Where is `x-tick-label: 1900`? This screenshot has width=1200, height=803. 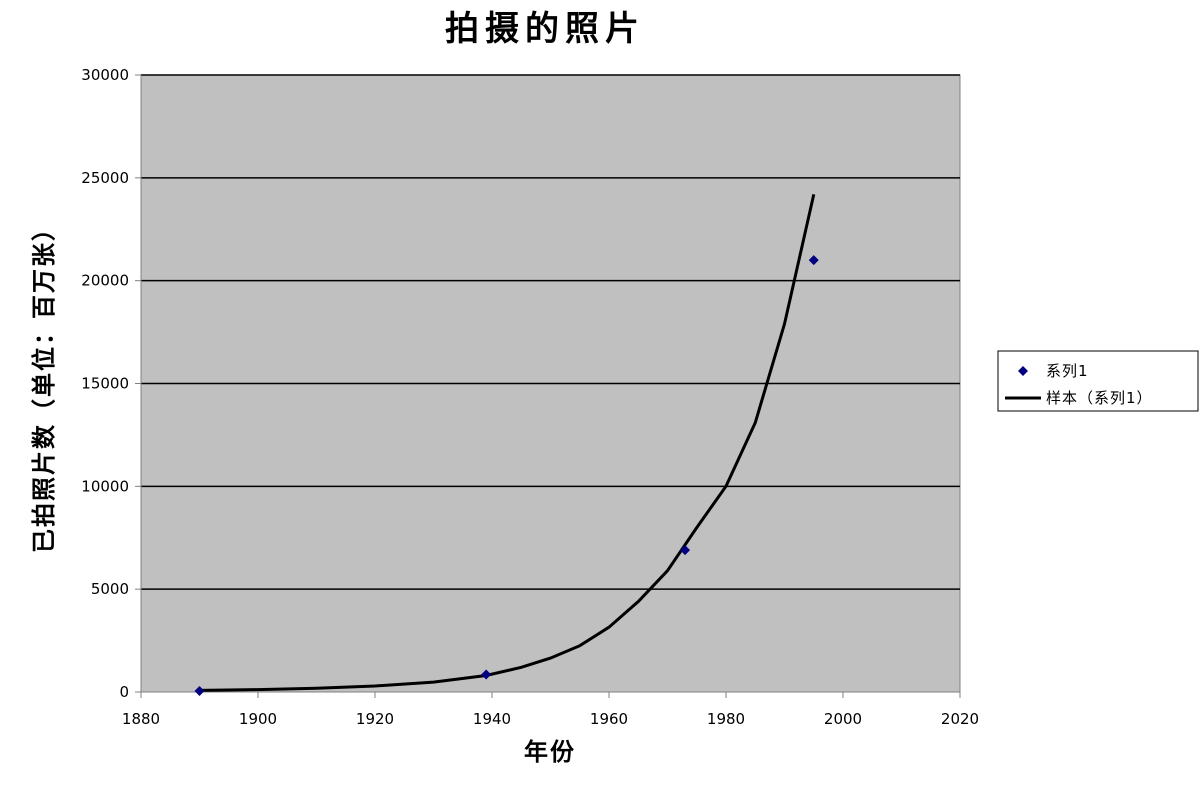
x-tick-label: 1900 is located at coordinates (258, 719).